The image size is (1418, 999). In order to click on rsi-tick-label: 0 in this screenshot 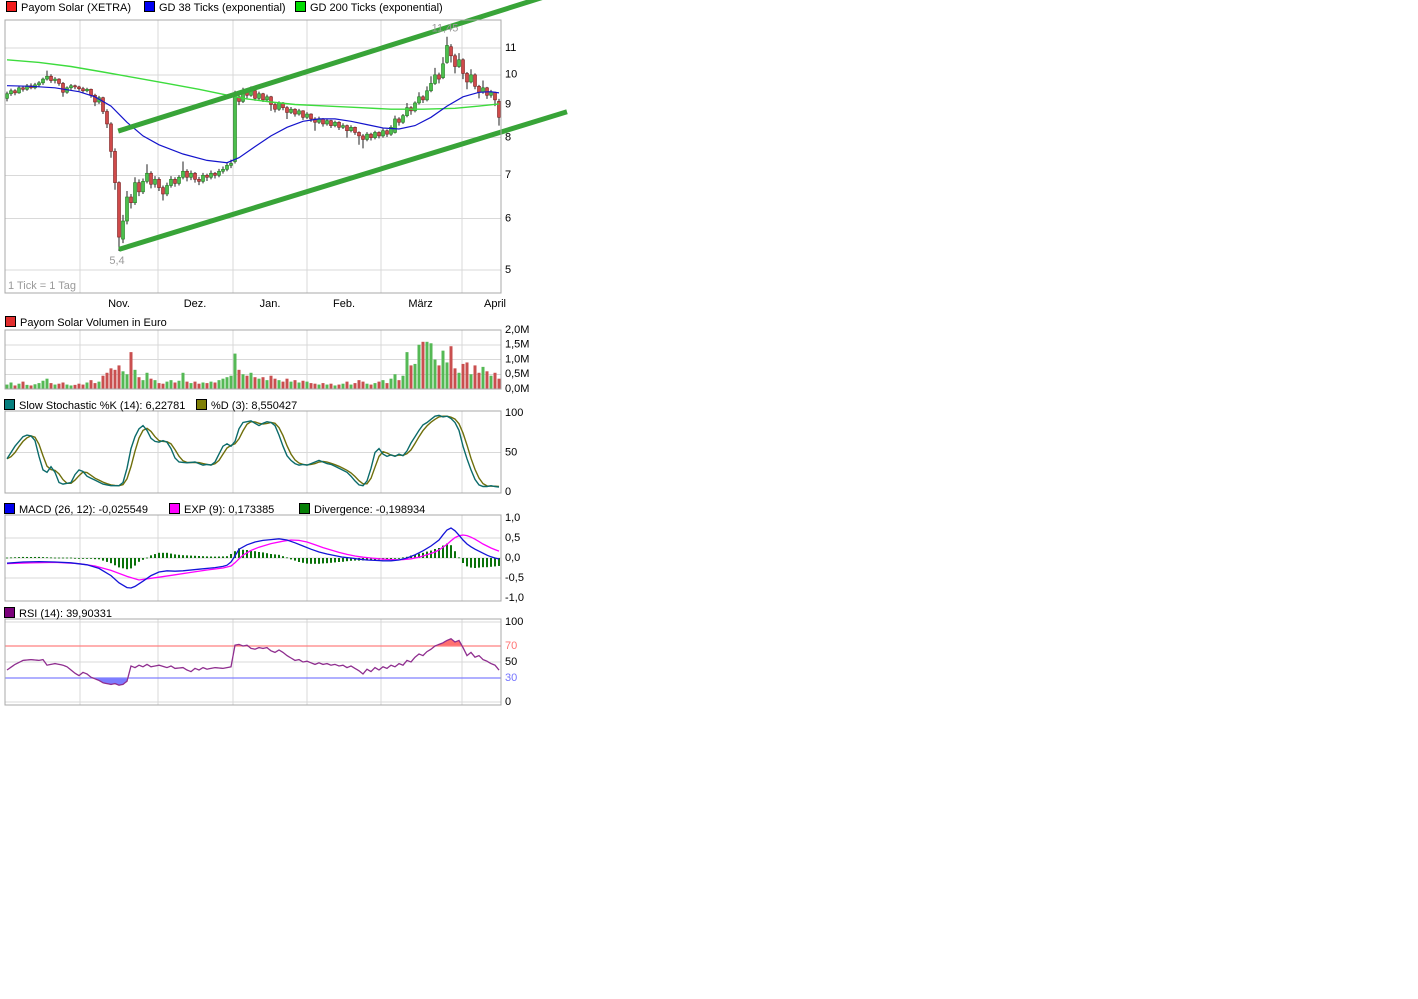, I will do `click(508, 702)`.